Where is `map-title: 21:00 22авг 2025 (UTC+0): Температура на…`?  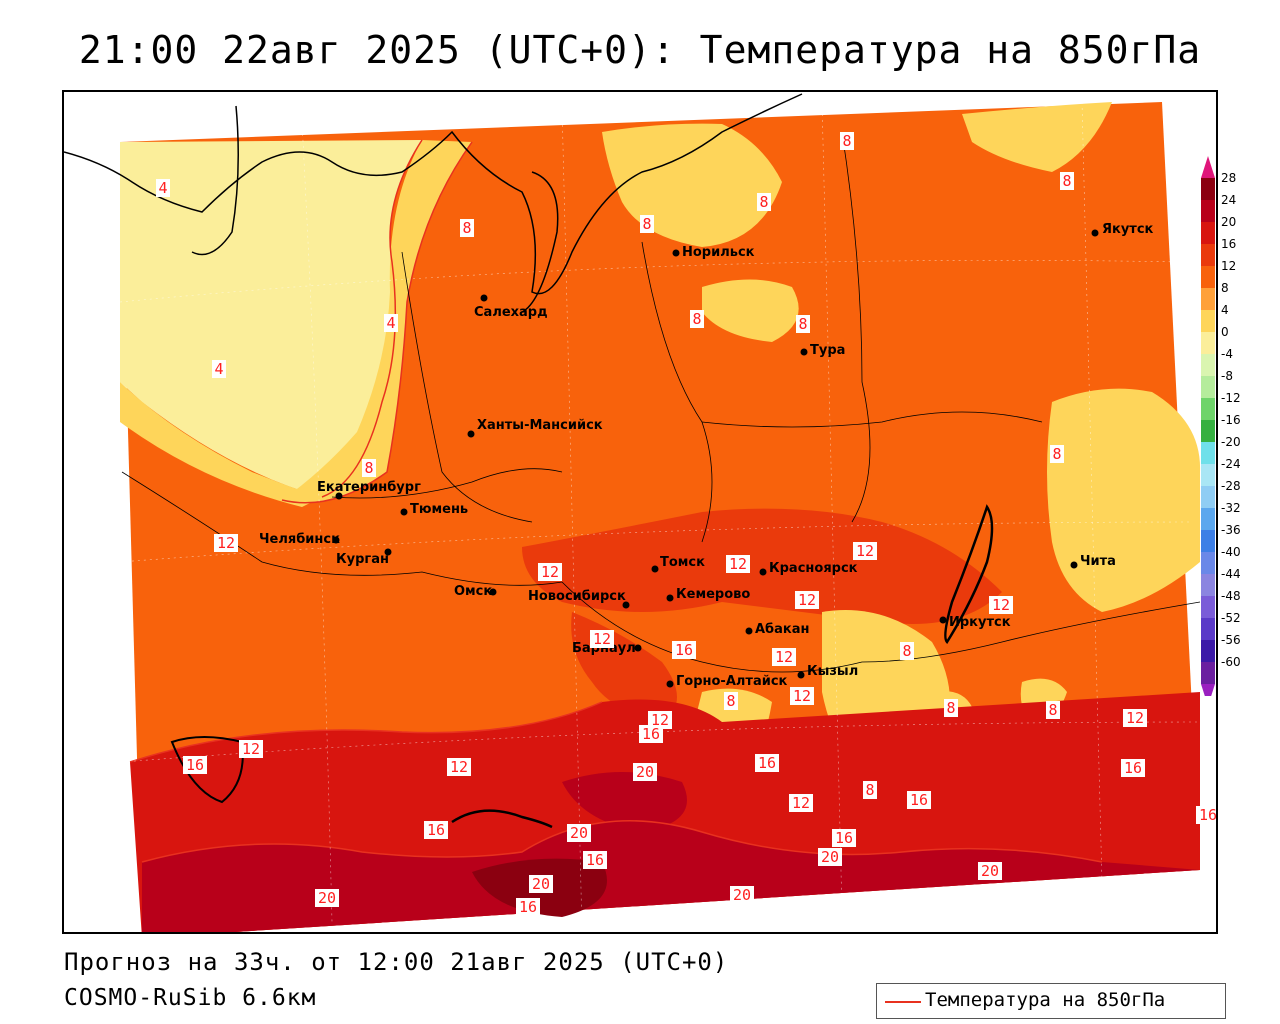
map-title: 21:00 22авг 2025 (UTC+0): Температура на… is located at coordinates (640, 50).